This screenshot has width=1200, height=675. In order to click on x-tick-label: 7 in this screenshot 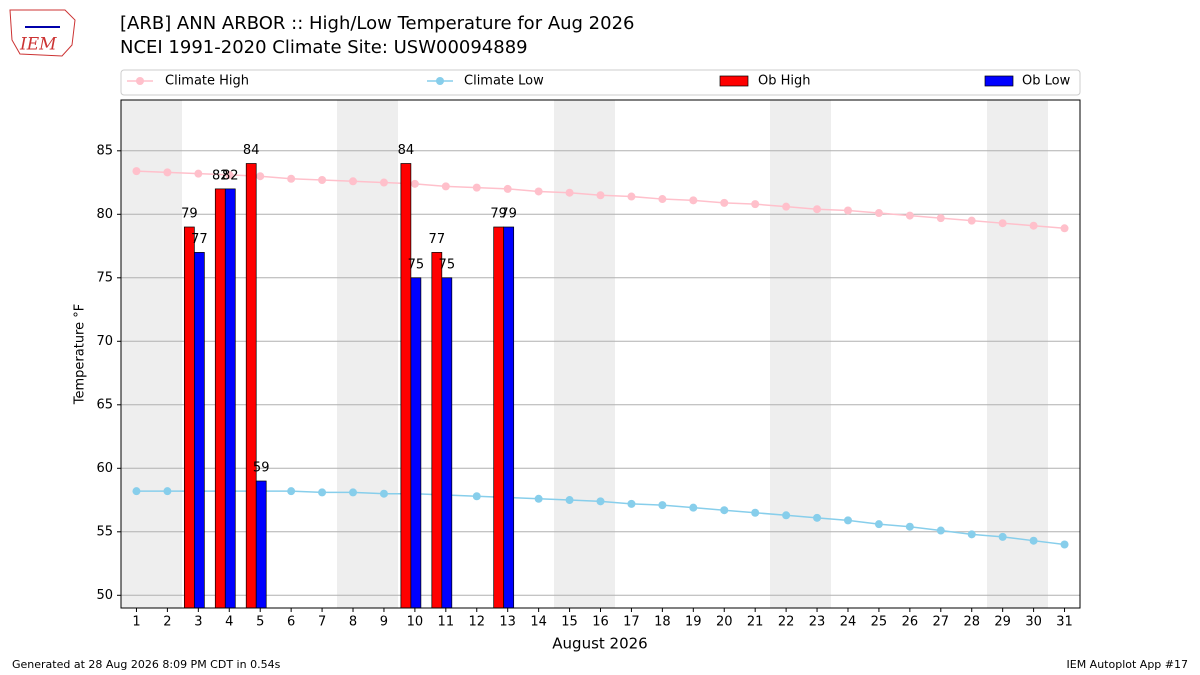, I will do `click(322, 622)`.